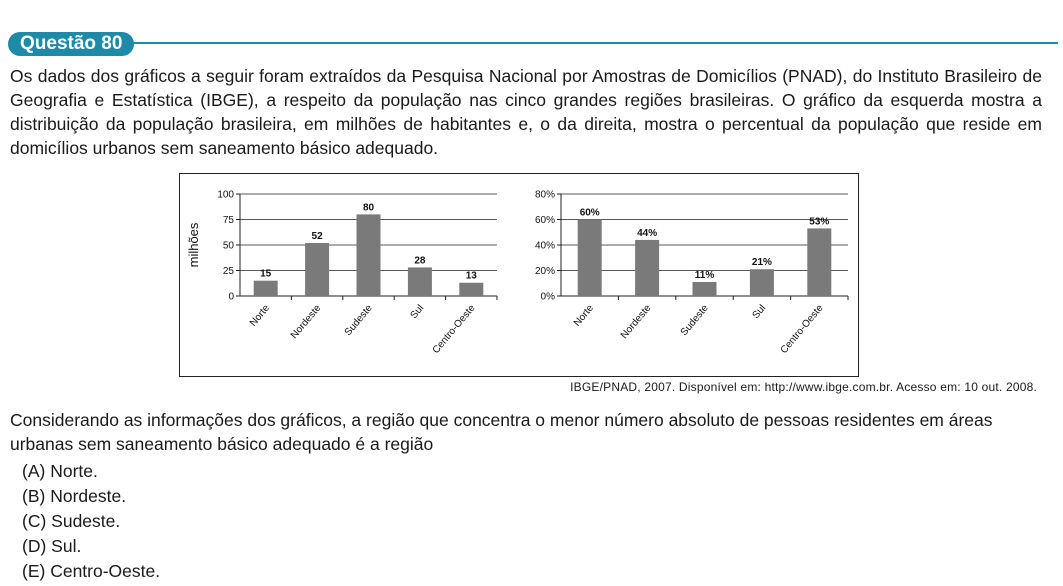 This screenshot has height=586, width=1063. Describe the element at coordinates (647, 233) in the screenshot. I see `data-label: 44%` at that location.